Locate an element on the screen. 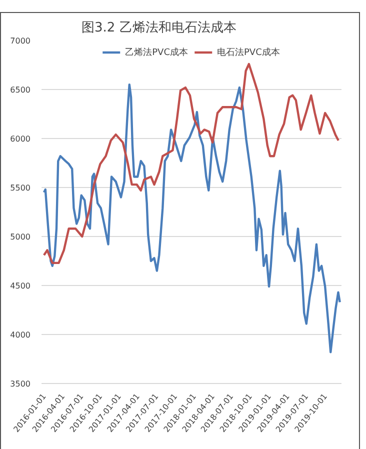 The width and height of the screenshot is (366, 449). y-tick-label: 4000 is located at coordinates (20, 335).